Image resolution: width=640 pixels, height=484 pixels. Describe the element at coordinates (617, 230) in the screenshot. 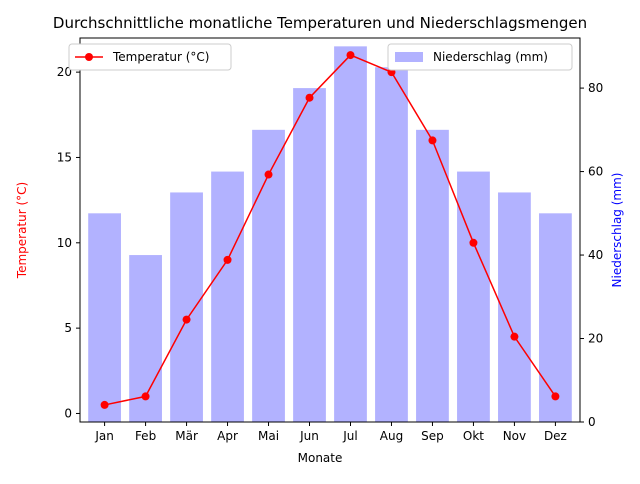

I see `y-axis-label-right: Niederschlag (mm)` at that location.